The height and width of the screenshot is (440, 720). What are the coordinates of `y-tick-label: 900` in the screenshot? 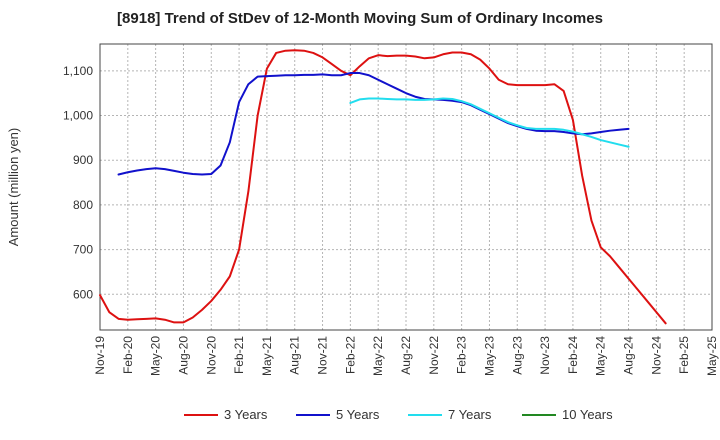 It's located at (83, 160).